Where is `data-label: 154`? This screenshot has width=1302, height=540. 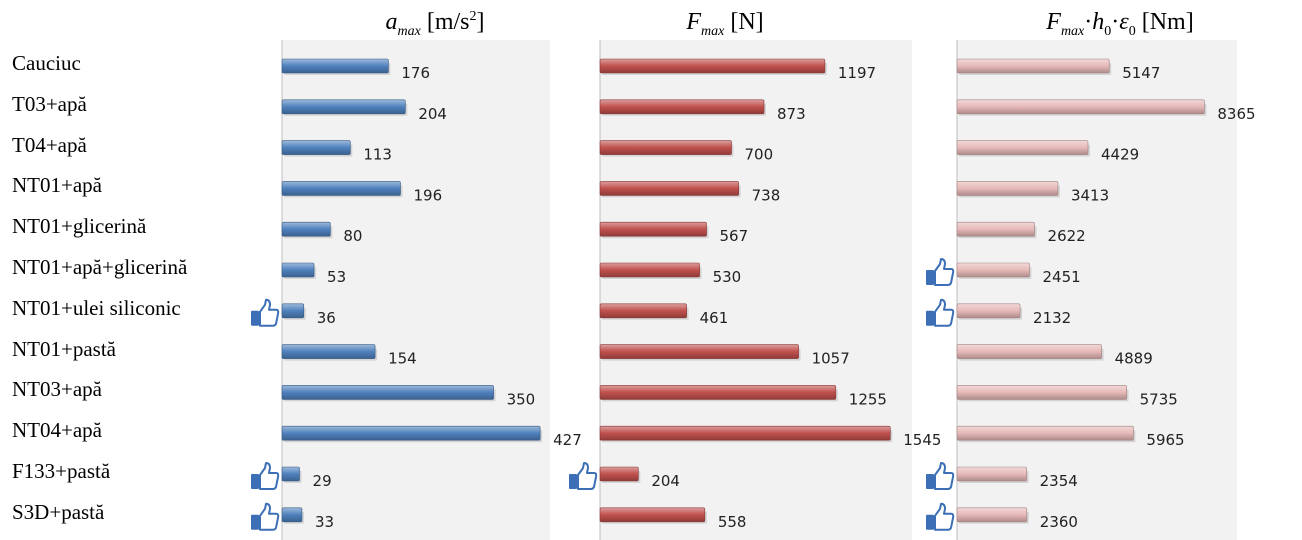
data-label: 154 is located at coordinates (402, 359).